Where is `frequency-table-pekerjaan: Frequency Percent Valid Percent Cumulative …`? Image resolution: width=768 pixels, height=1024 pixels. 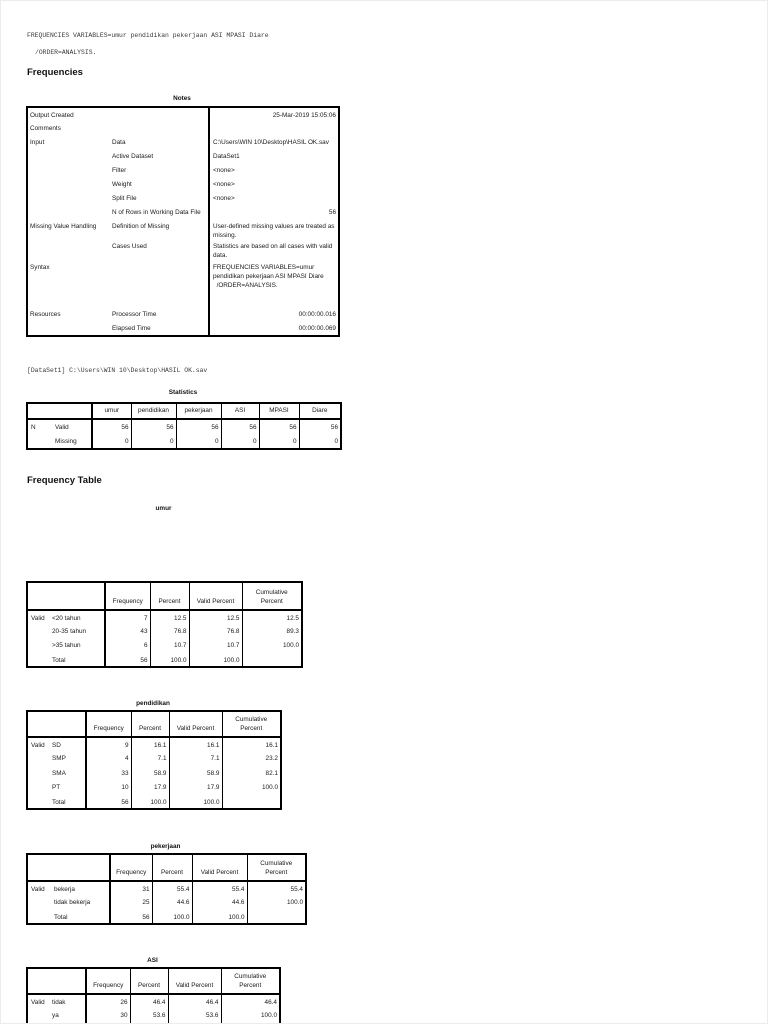
frequency-table-pekerjaan: Frequency Percent Valid Percent Cumulative … is located at coordinates (166, 889).